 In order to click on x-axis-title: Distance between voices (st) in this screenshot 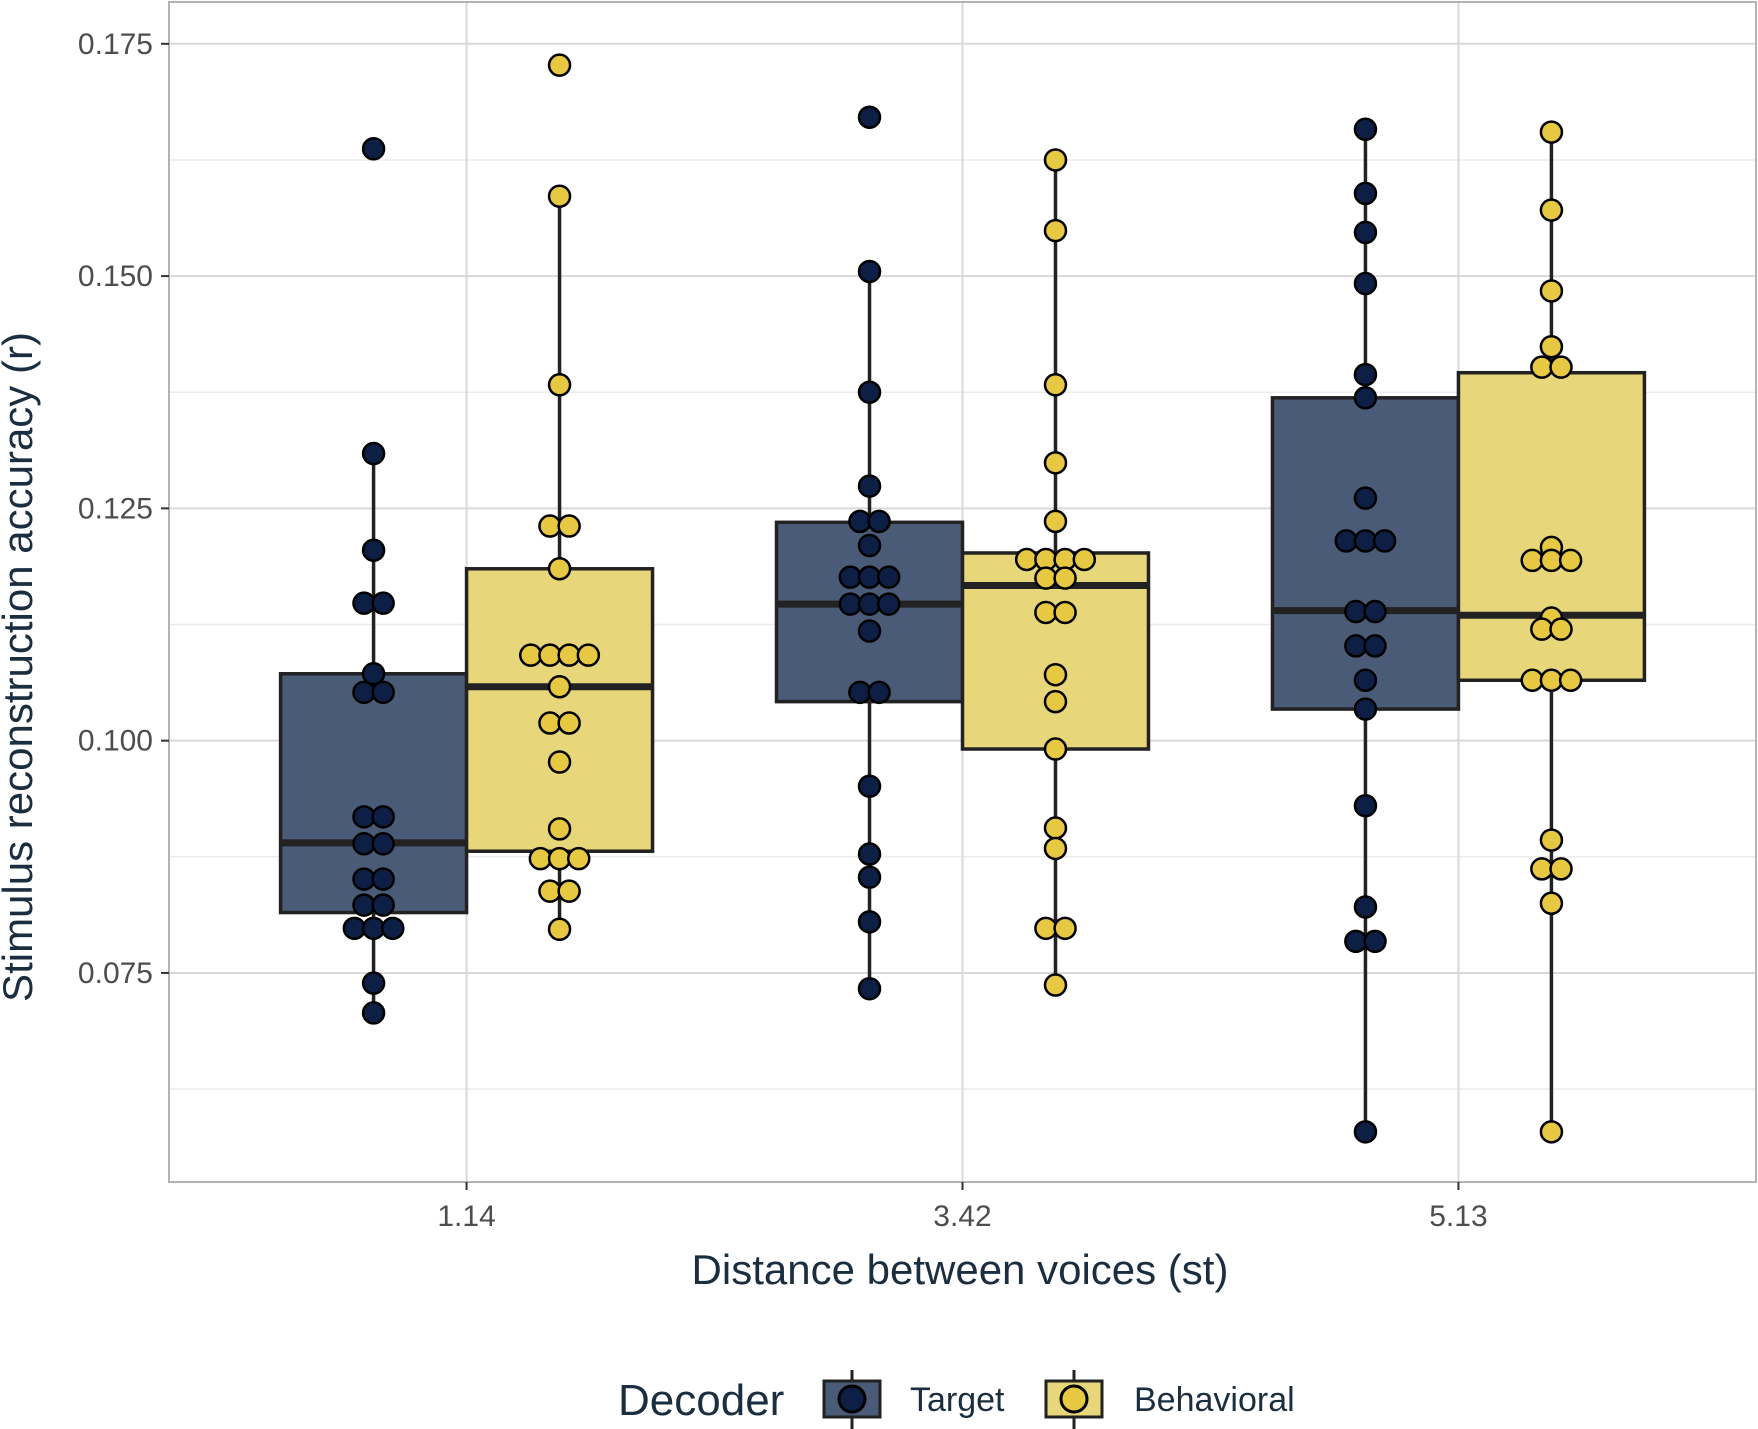, I will do `click(960, 1269)`.